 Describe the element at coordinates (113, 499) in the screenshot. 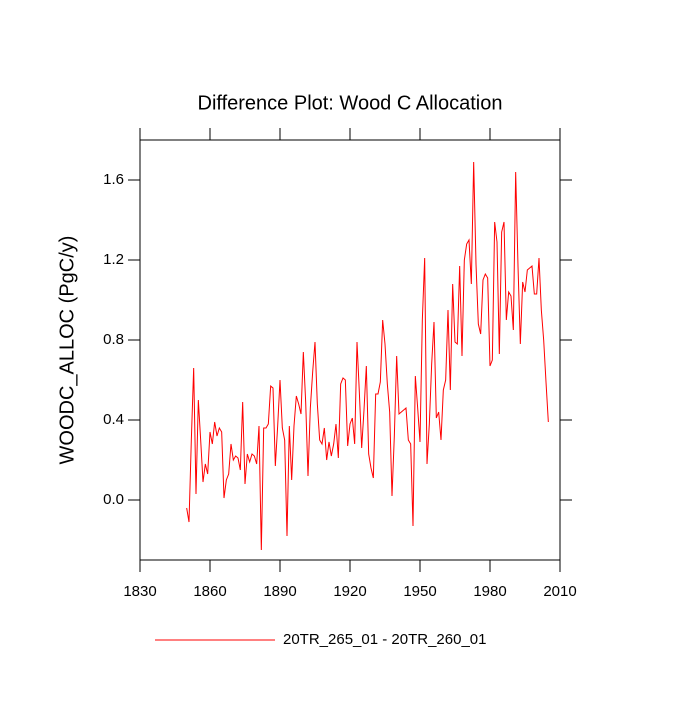

I see `y-tick-label: 0.0` at that location.